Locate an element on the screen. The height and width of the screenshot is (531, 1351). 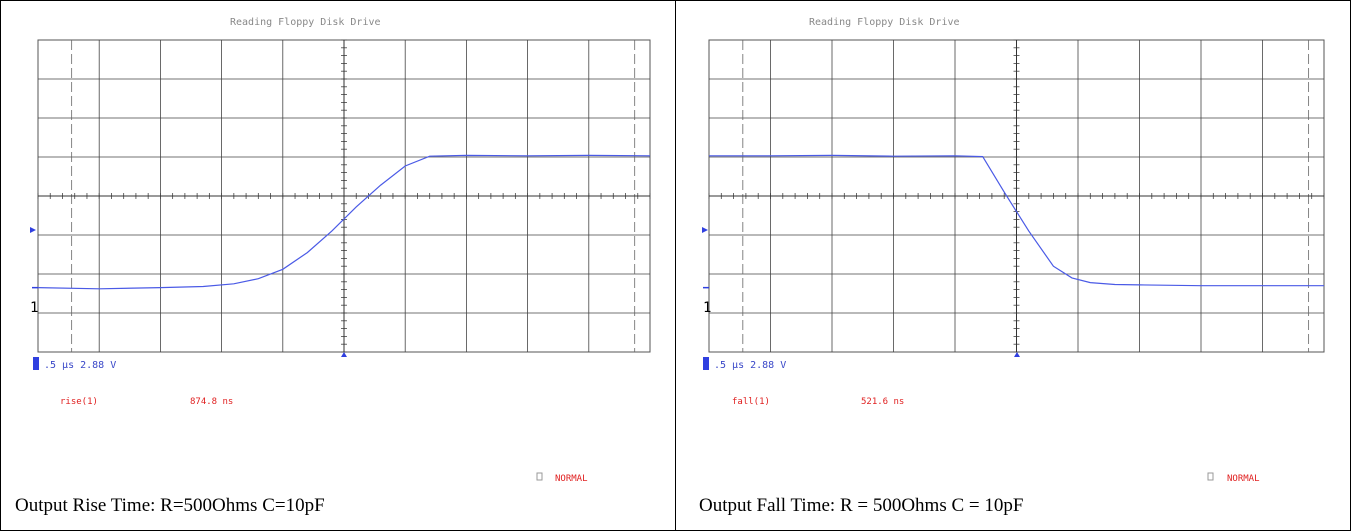
measurement-value: 874.8 ns is located at coordinates (211, 402).